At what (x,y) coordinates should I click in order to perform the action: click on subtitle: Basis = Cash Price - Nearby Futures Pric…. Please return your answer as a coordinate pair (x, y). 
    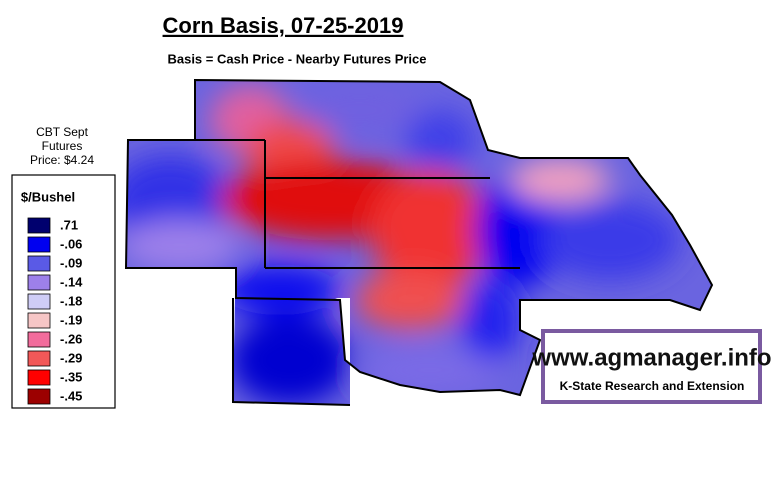
    Looking at the image, I should click on (296, 58).